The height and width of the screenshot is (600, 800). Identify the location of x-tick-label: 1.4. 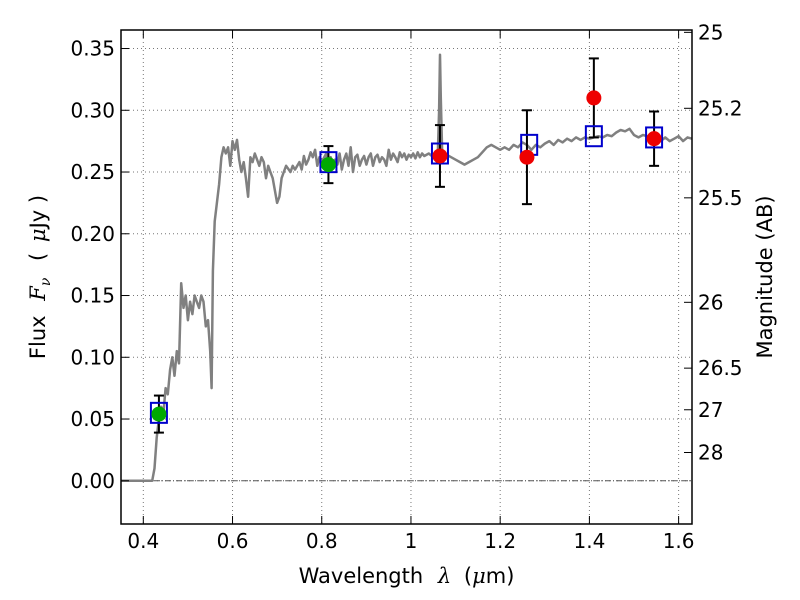
(589, 541).